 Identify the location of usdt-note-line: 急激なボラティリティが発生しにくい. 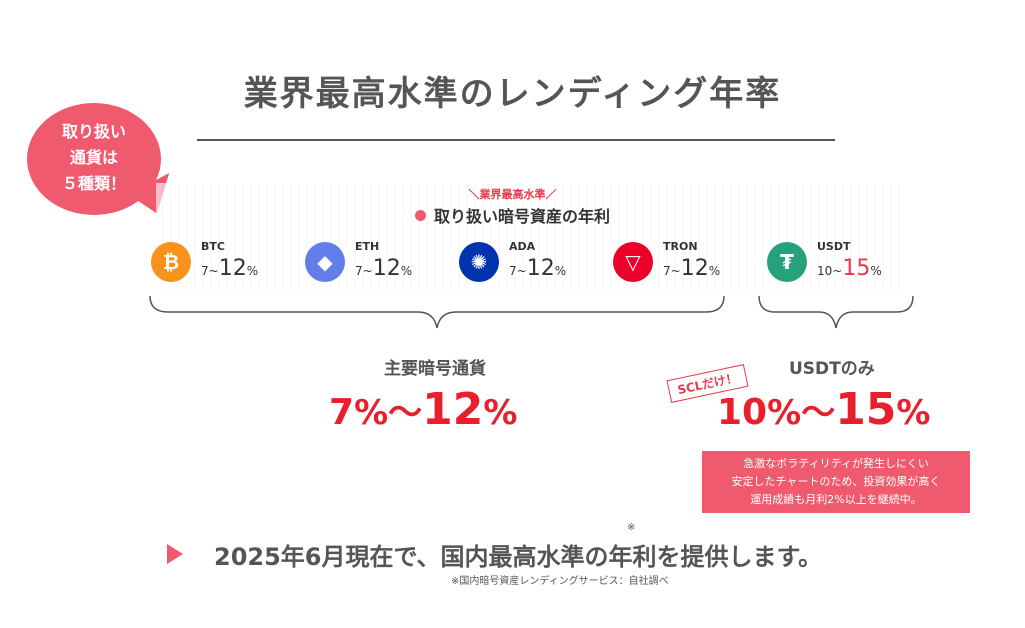
(836, 463).